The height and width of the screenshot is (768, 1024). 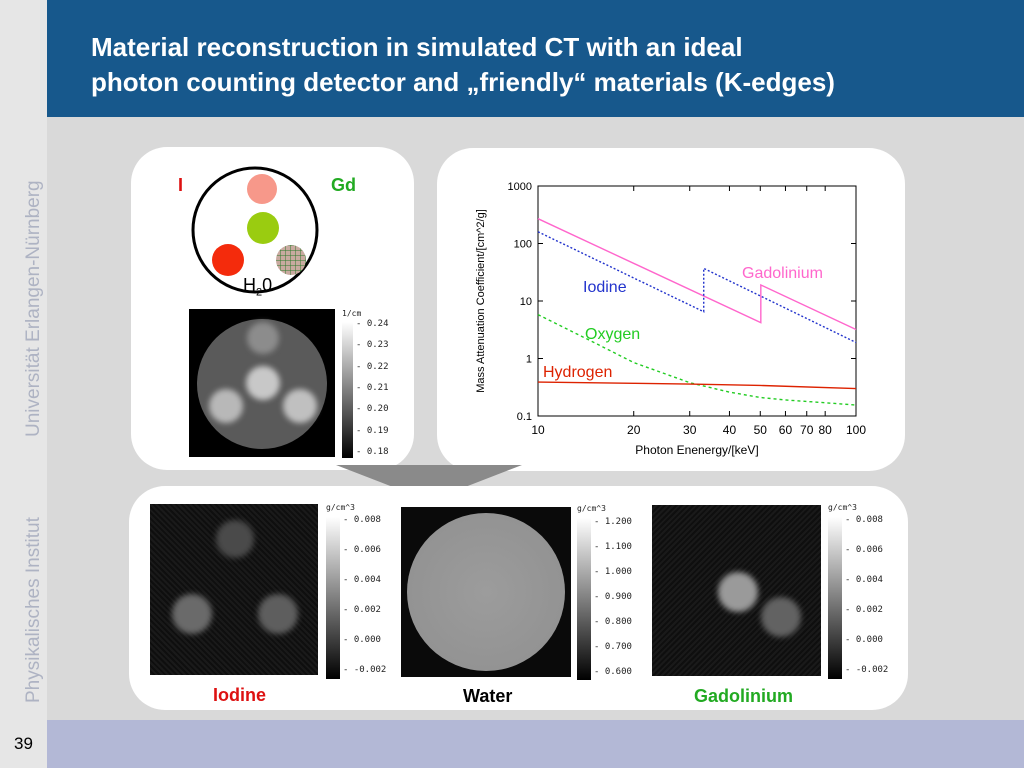 What do you see at coordinates (372, 345) in the screenshot?
I see `colorbar-tick: - 0.23` at bounding box center [372, 345].